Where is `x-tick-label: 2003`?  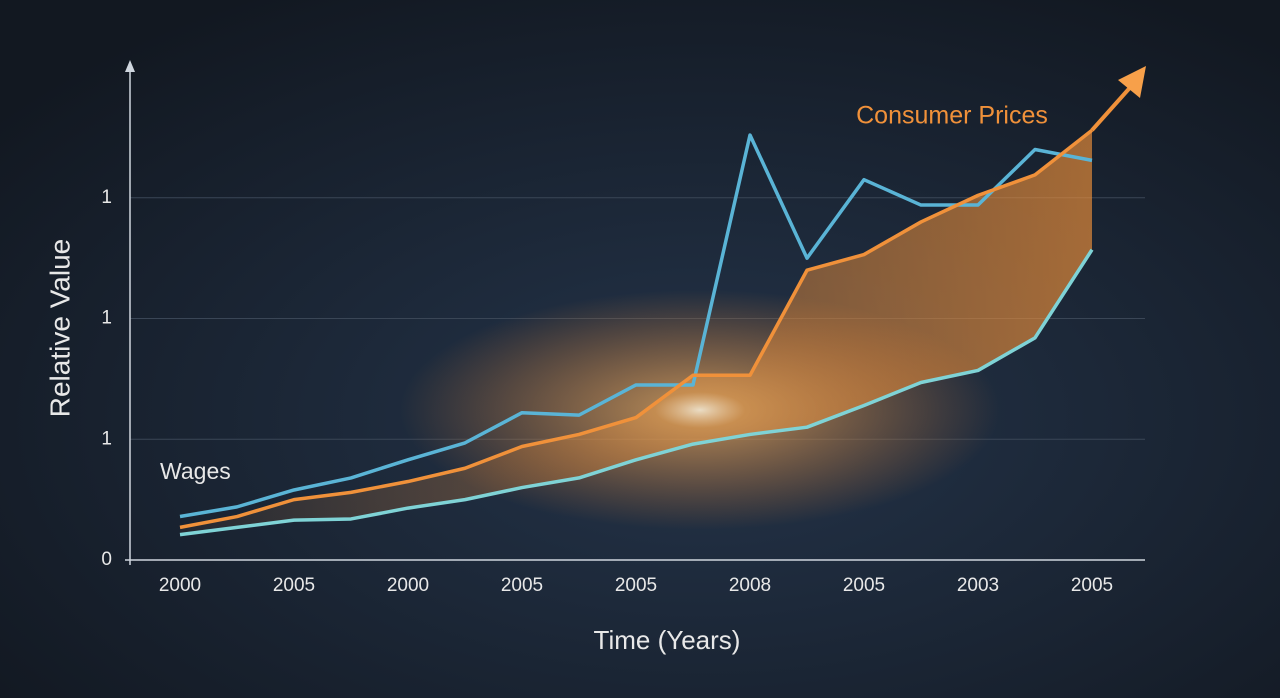 x-tick-label: 2003 is located at coordinates (978, 585).